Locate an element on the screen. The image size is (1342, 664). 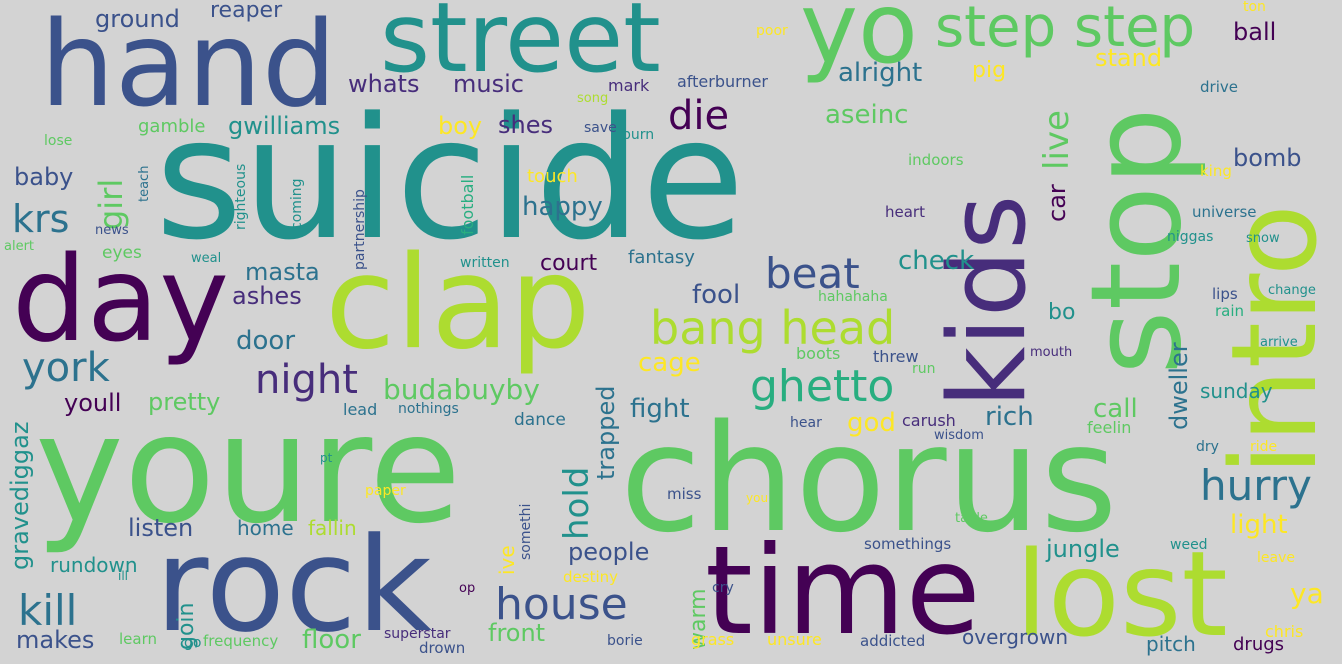
word-pitch: pitch is located at coordinates (1171, 644).